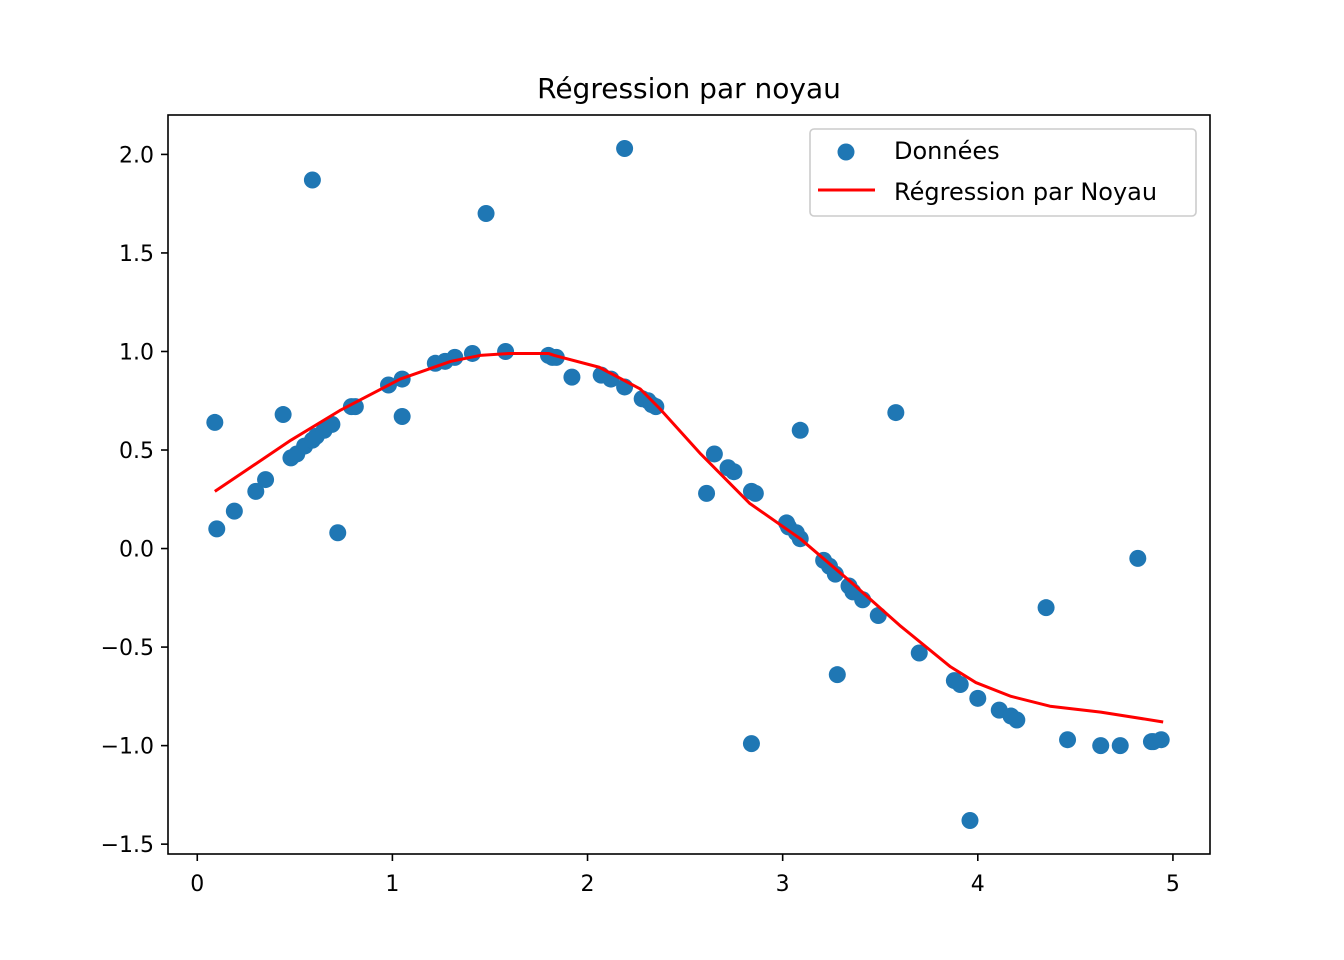 The image size is (1344, 960). Describe the element at coordinates (1173, 884) in the screenshot. I see `x-tick-label: 5` at that location.